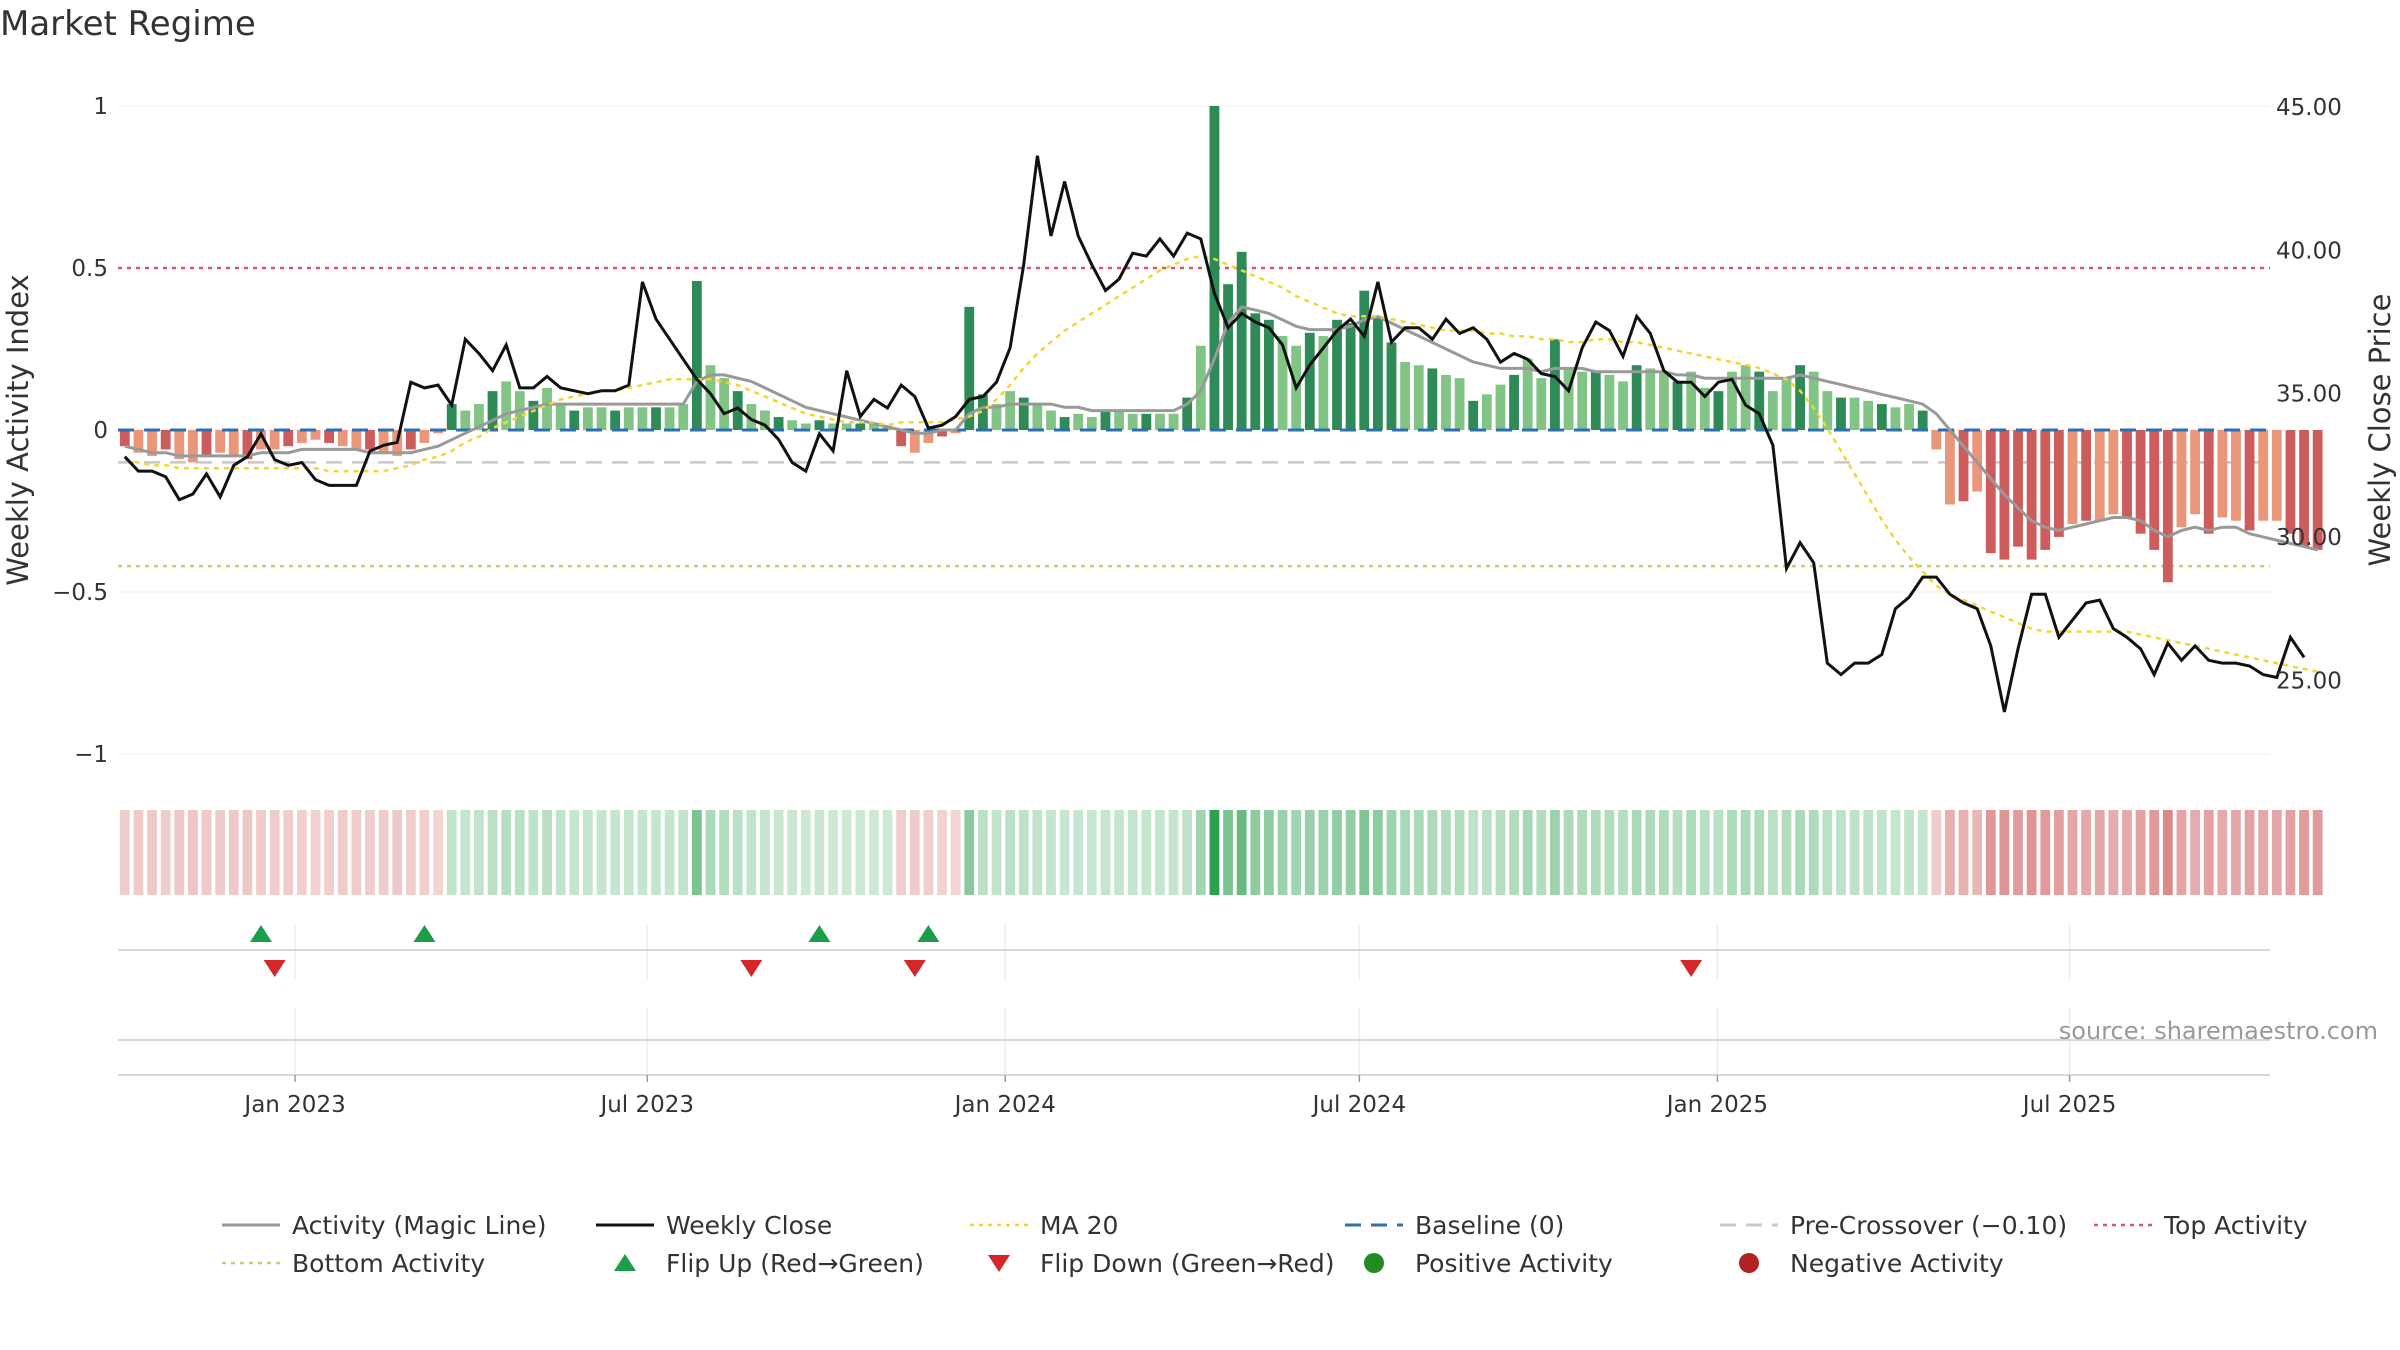 This screenshot has height=1350, width=2400. Describe the element at coordinates (2309, 251) in the screenshot. I see `y-right-tick-label: 40.00` at that location.